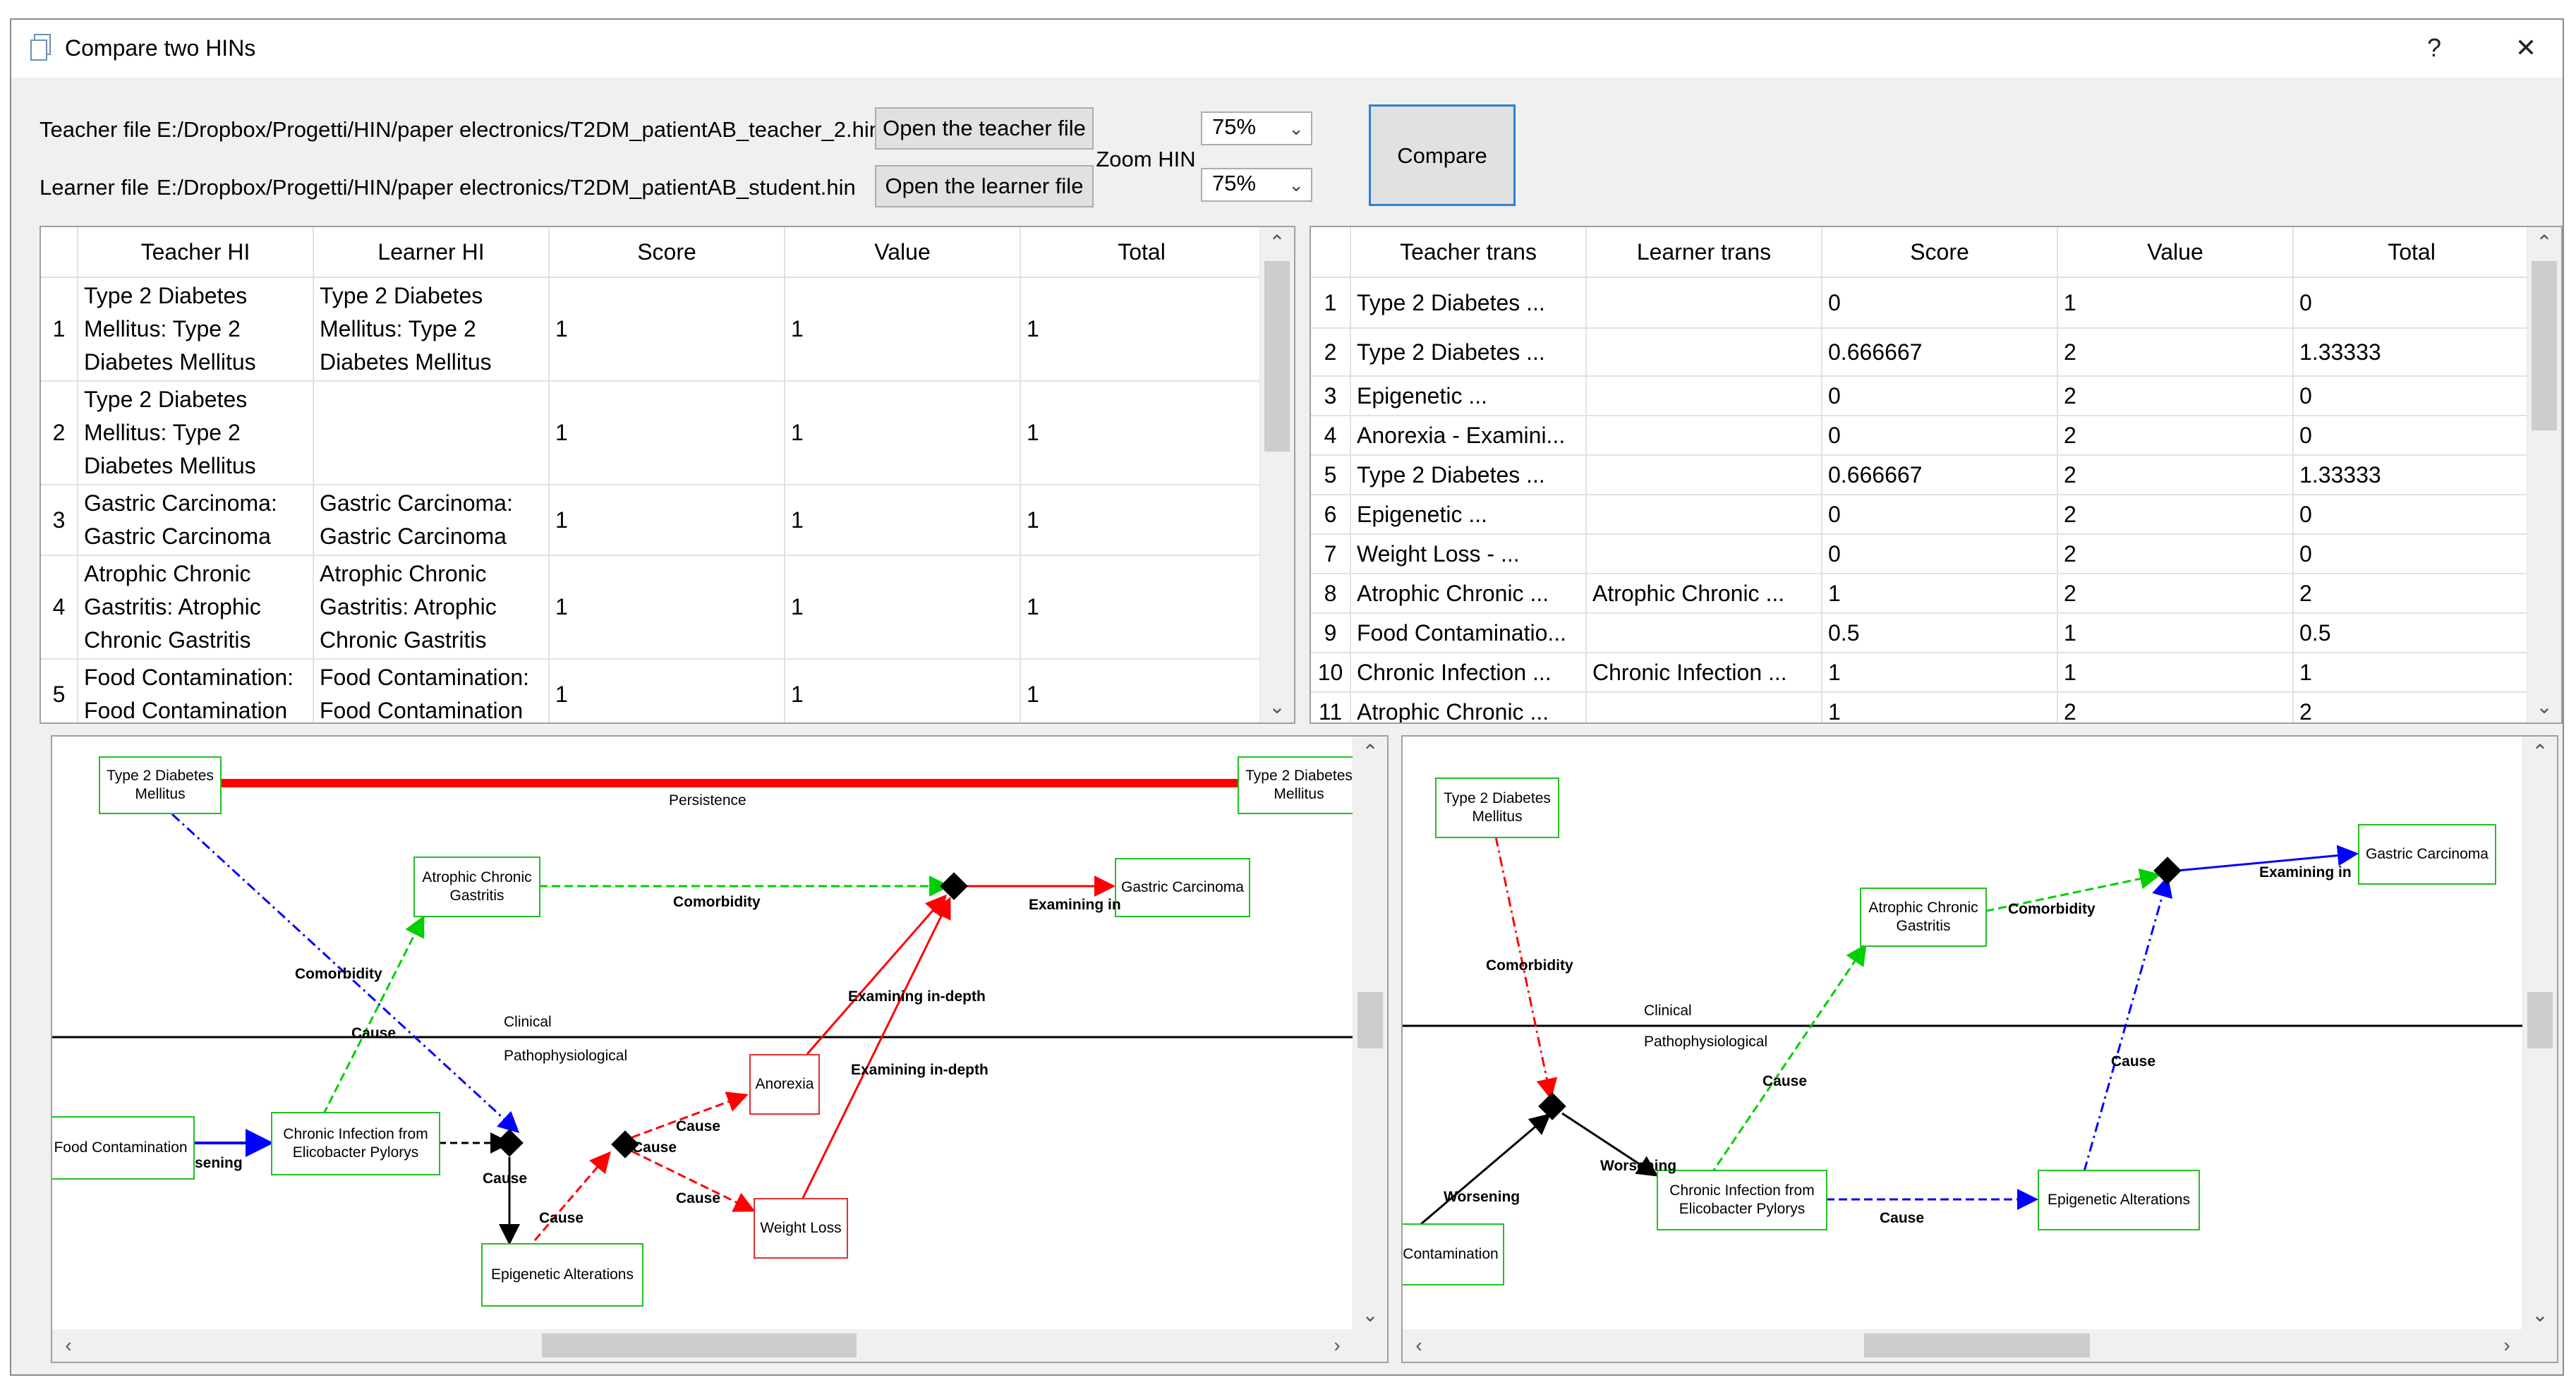  I want to click on table-row: 3 Epigenetic ... 0 2 0, so click(1921, 396).